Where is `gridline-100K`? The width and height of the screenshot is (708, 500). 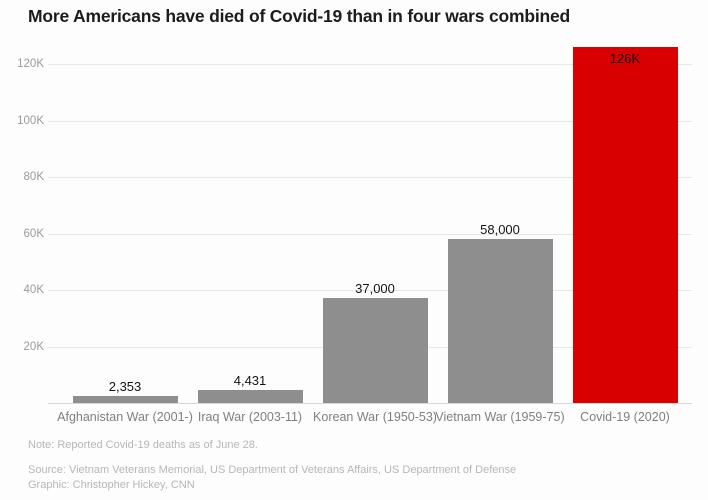 gridline-100K is located at coordinates (370, 121).